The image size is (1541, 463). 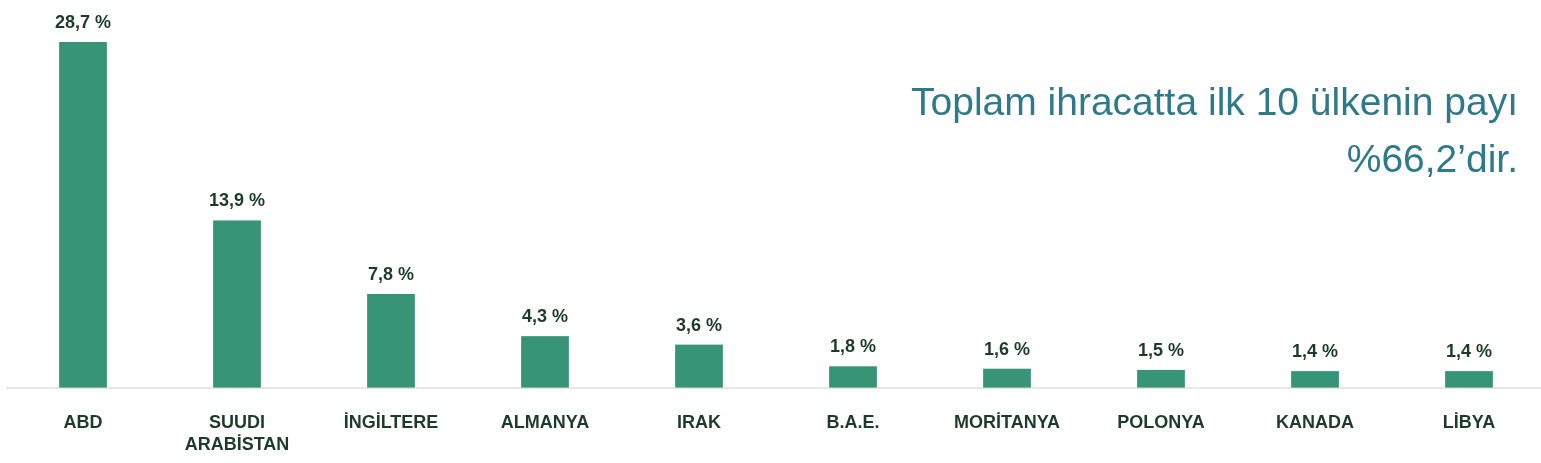 I want to click on data-label: 1,6 %, so click(x=1007, y=348).